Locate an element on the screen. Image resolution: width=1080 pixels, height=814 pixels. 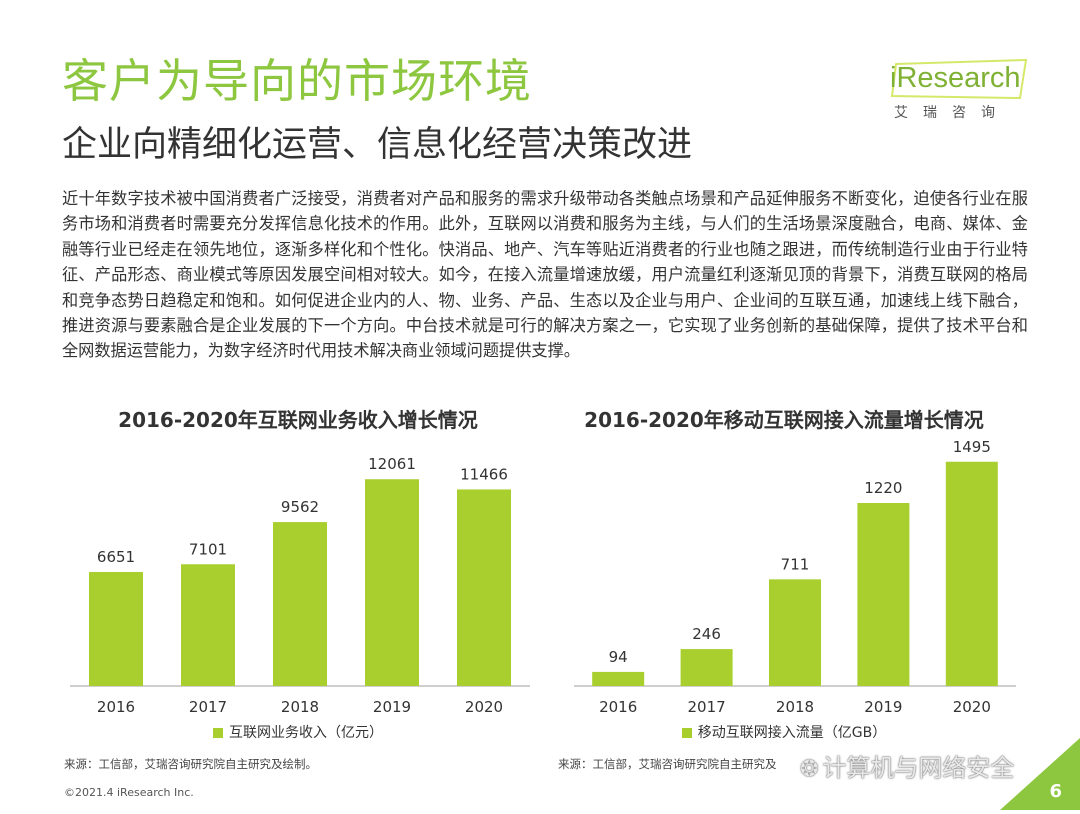
data-label: 1220 is located at coordinates (883, 488).